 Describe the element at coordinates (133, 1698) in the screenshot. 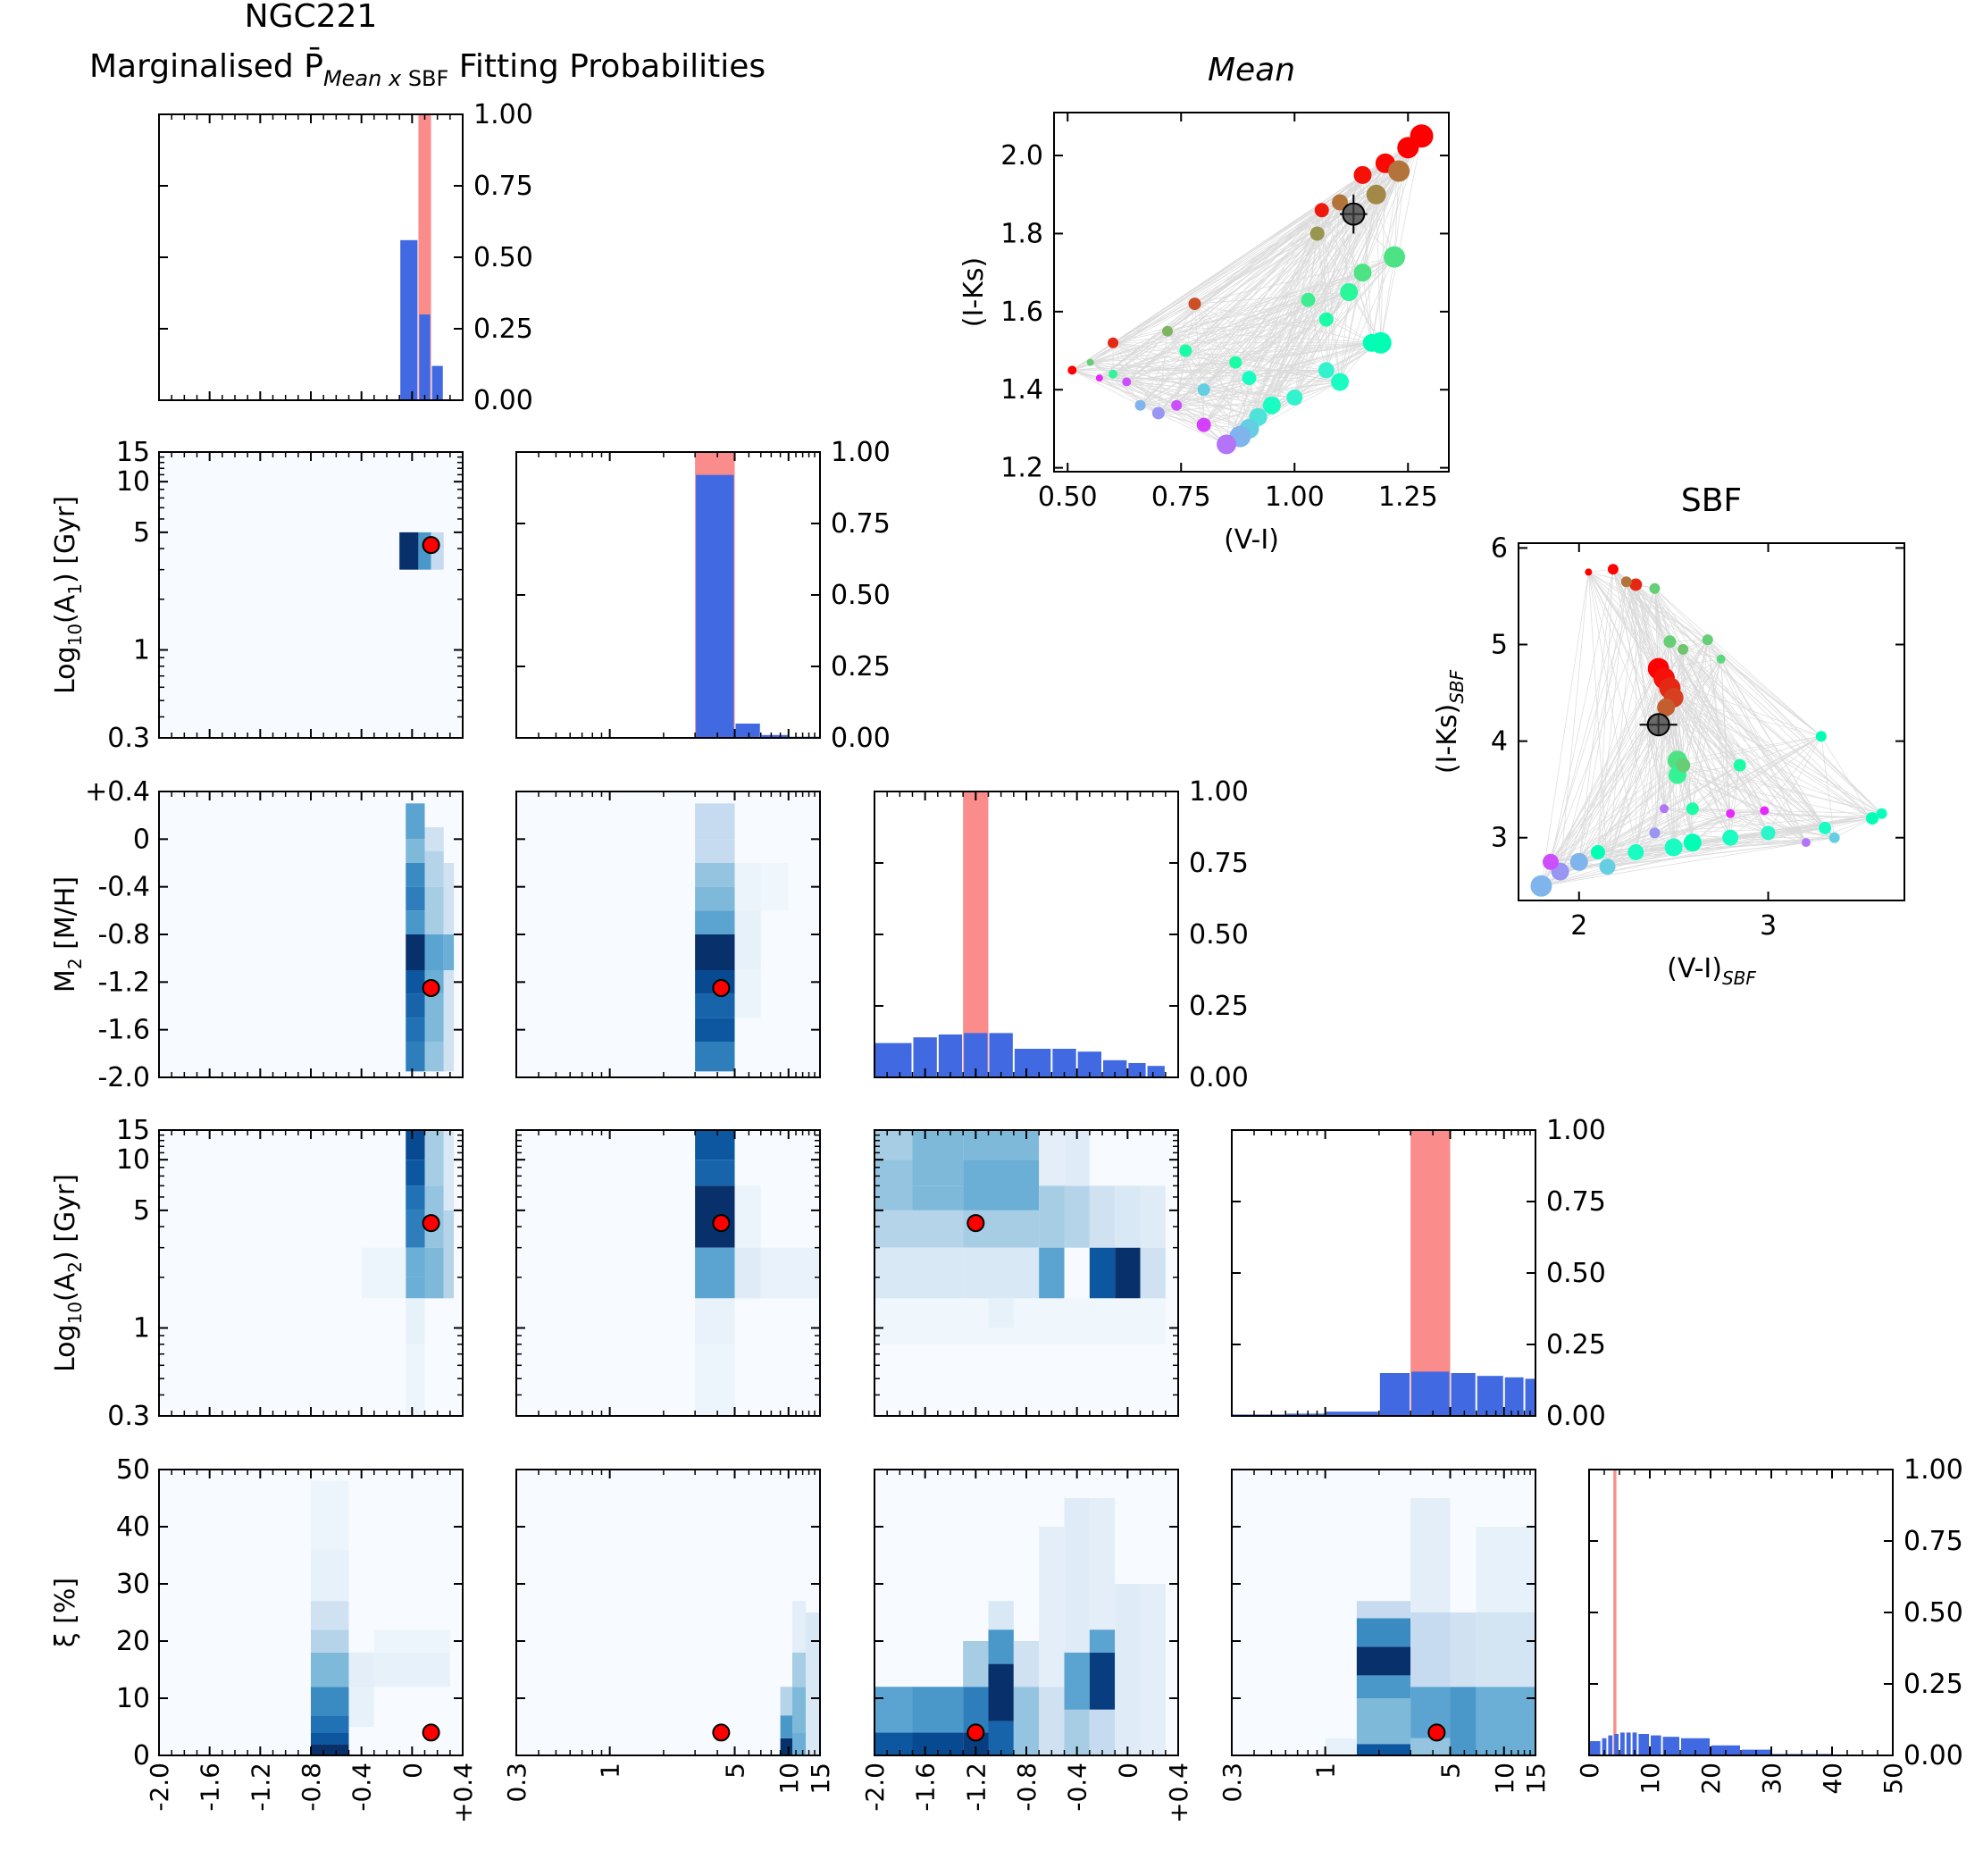

I see `heatmap-xi-vs-m1-ytick-label: 10` at that location.